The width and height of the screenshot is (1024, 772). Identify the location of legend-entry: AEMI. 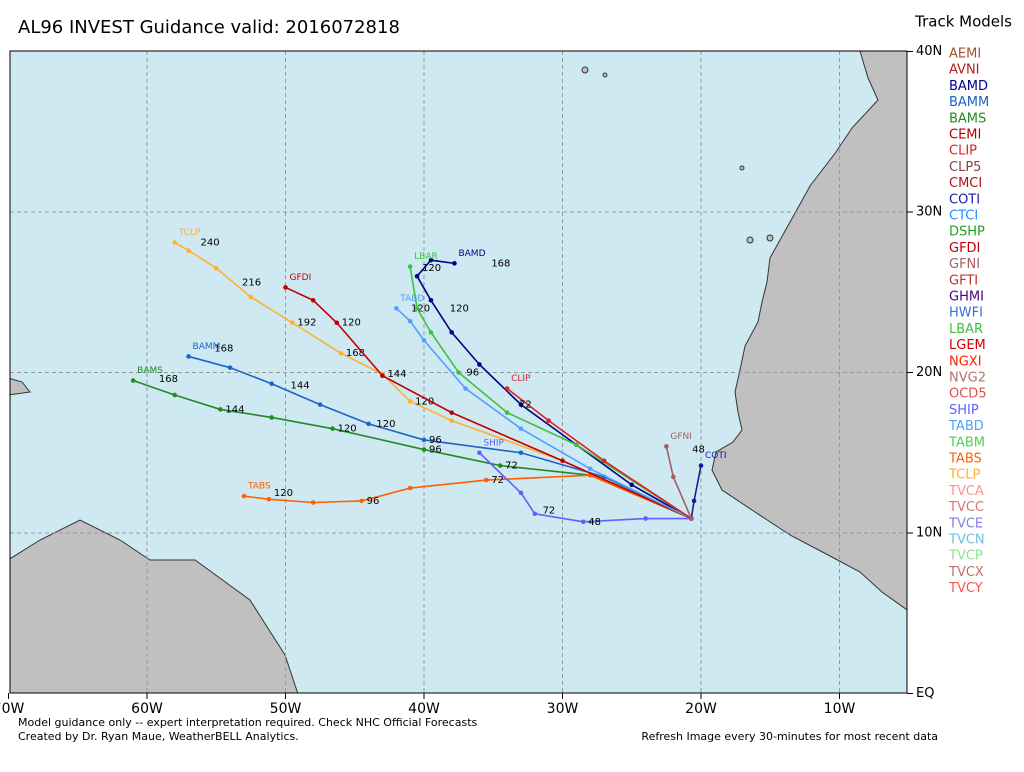
(965, 54).